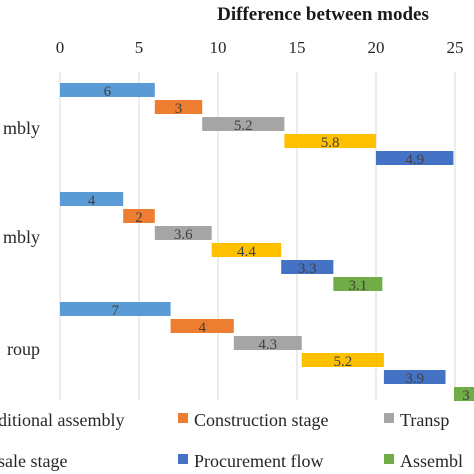  I want to click on bar-label-g2-s3: 3.6, so click(183, 235).